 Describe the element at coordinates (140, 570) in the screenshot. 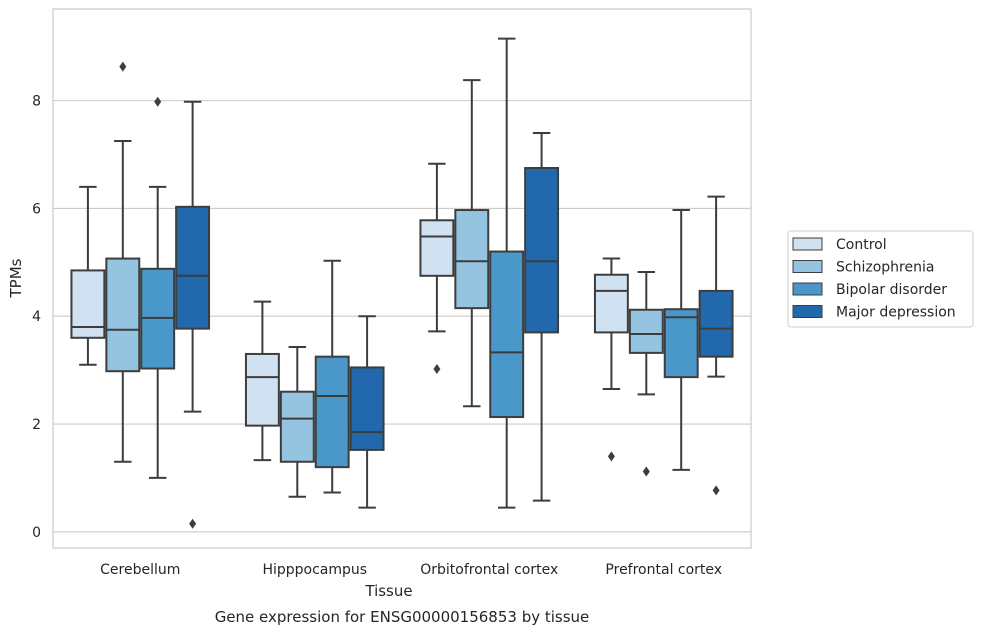

I see `x-tick-label: Cerebellum` at that location.